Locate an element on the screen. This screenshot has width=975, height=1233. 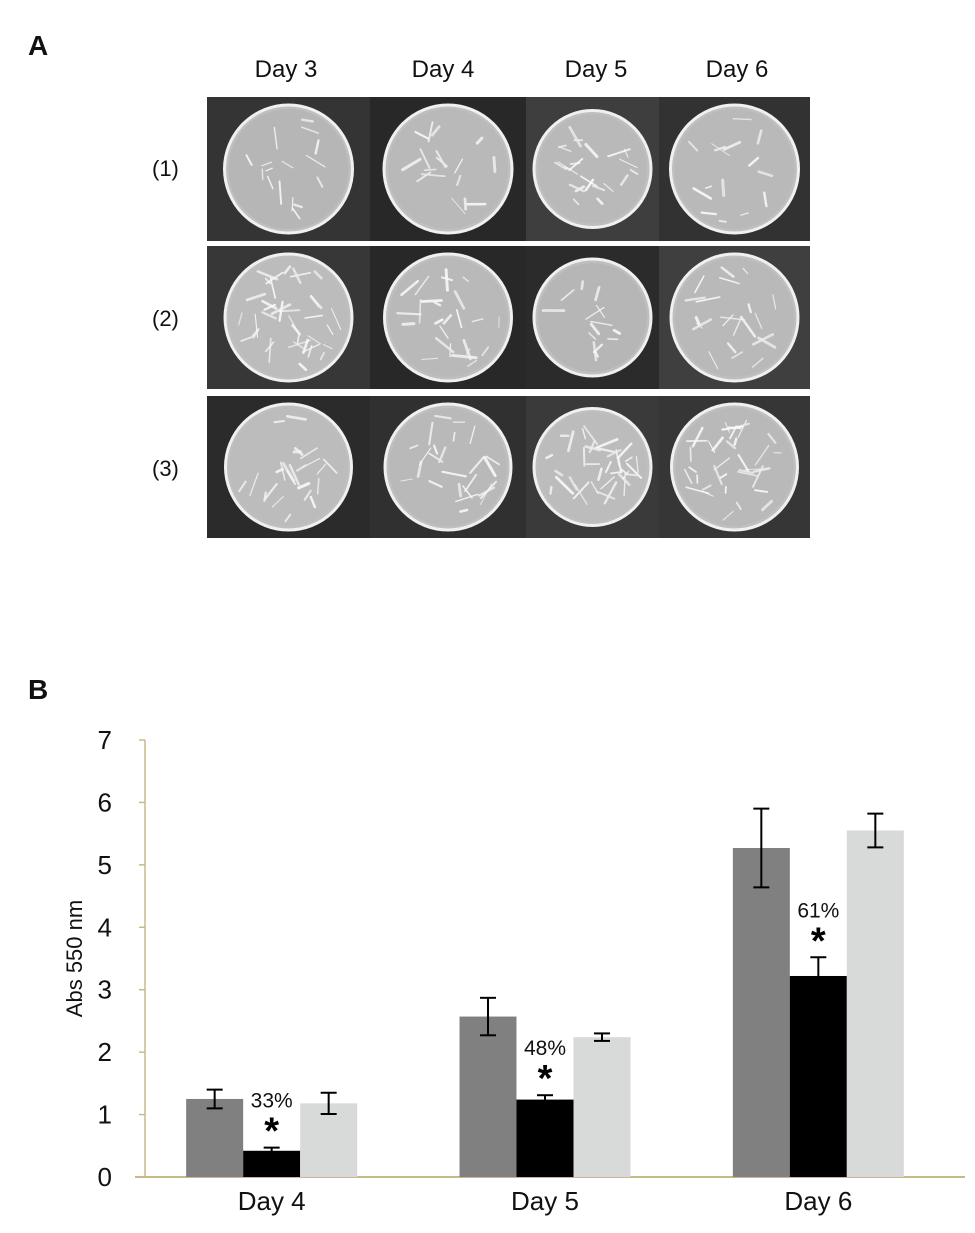
panel-b-label: B is located at coordinates (38, 689).